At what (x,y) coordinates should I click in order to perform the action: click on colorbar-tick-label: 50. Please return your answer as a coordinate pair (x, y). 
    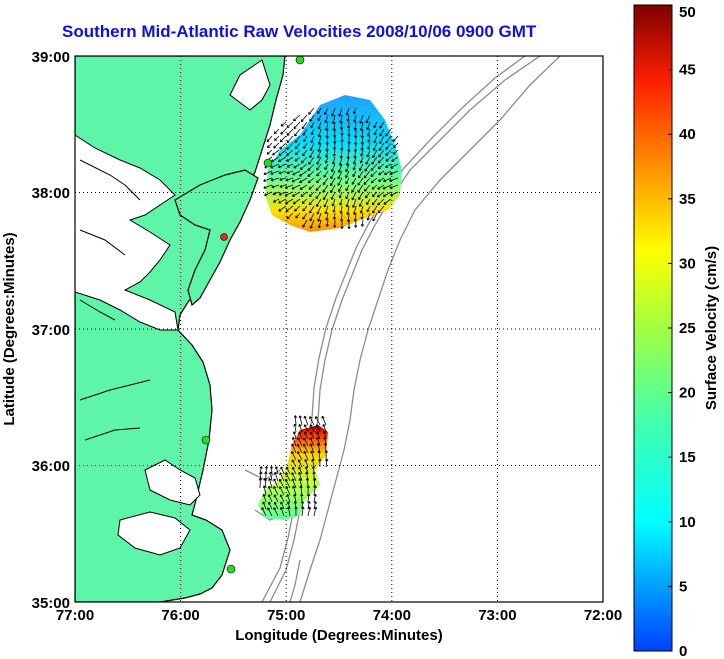
    Looking at the image, I should click on (687, 12).